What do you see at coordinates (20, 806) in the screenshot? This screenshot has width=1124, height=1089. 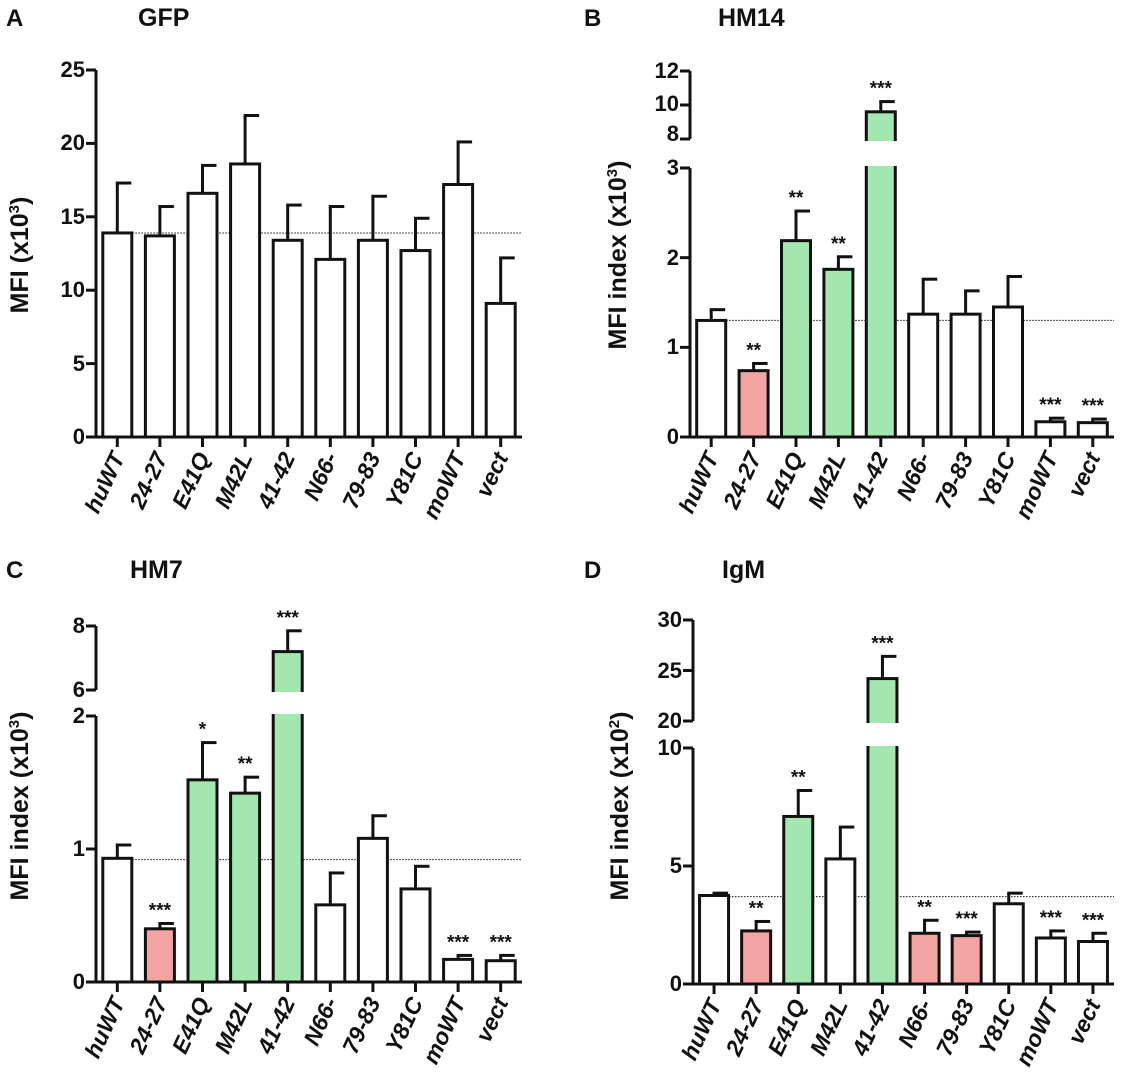 I see `y-axis-title: MFI index (x103)` at bounding box center [20, 806].